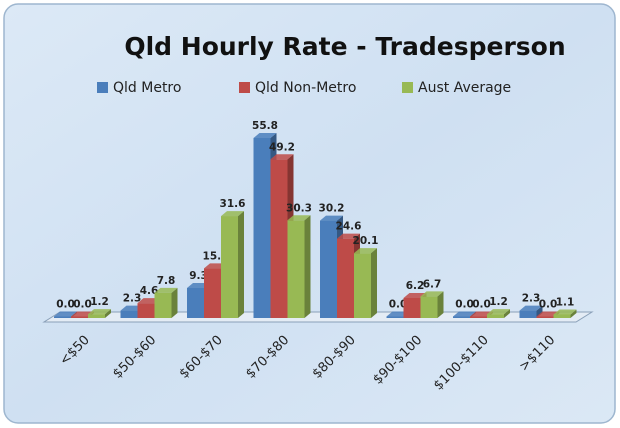  What do you see at coordinates (149, 291) in the screenshot?
I see `value-label: 4.6` at bounding box center [149, 291].